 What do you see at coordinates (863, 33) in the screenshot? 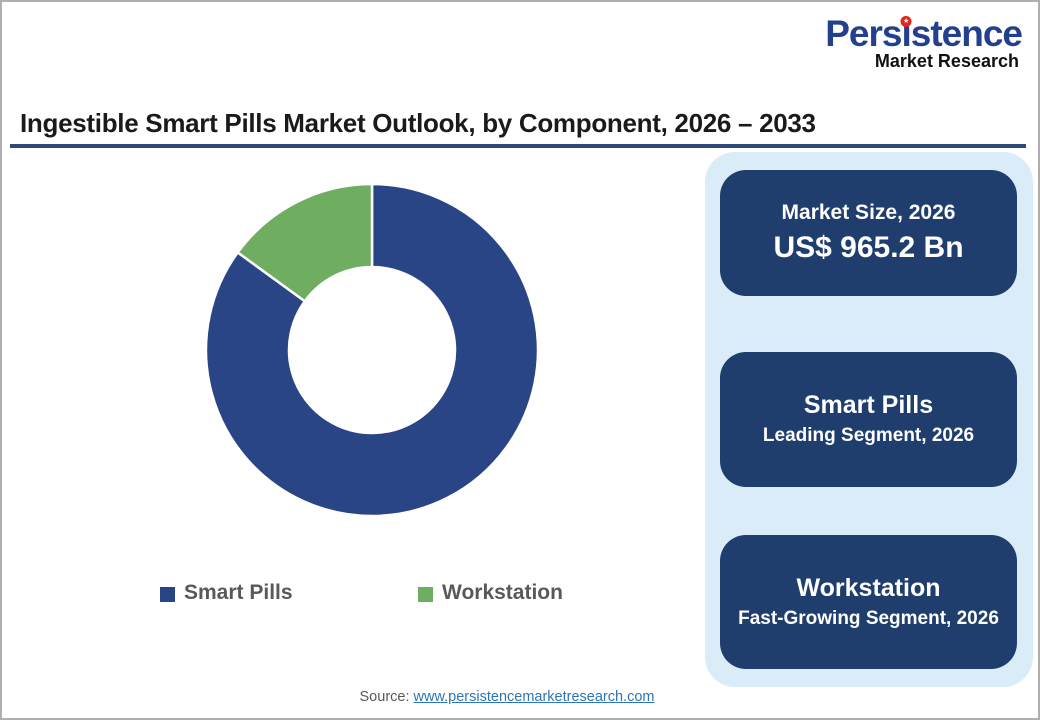
I see `logo-text-pre: Pers` at bounding box center [863, 33].